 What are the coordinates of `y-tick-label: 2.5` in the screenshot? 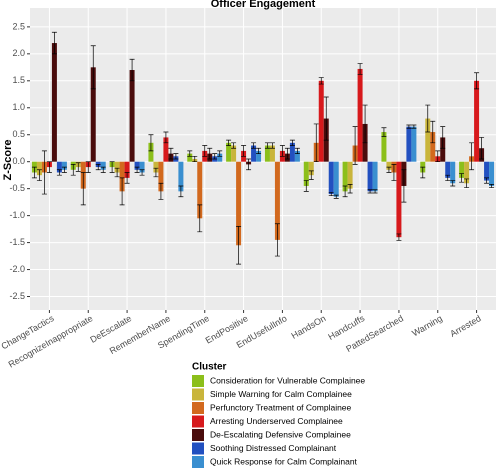 It's located at (18, 26).